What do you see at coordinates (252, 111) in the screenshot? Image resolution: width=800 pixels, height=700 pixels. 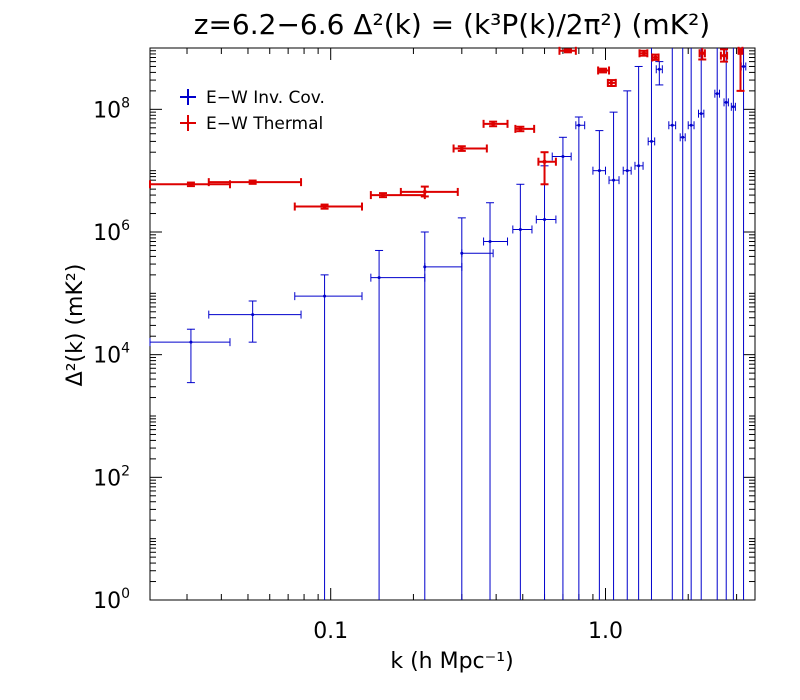 I see `legend: E−W Inv. Cov. E−W Thermal` at bounding box center [252, 111].